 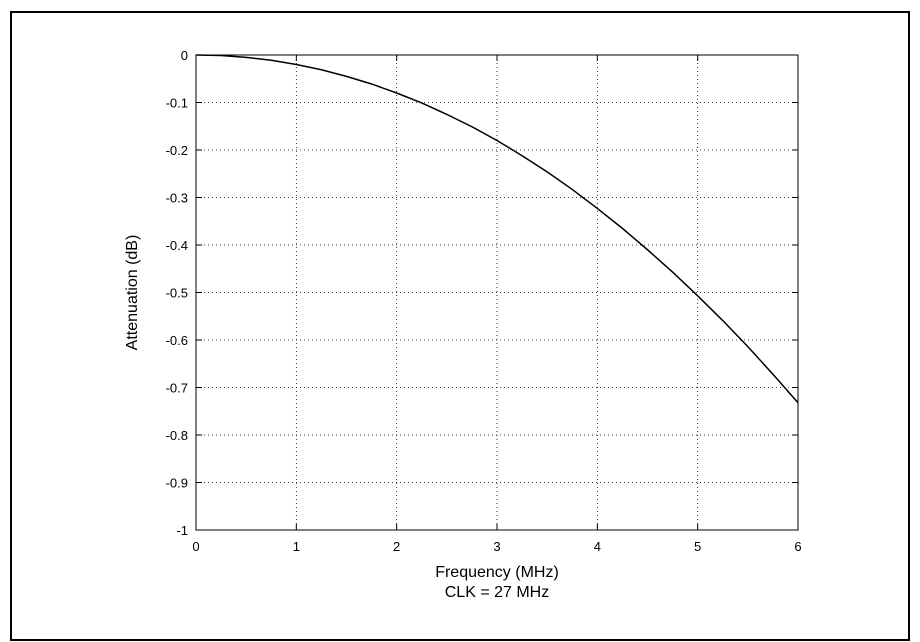 What do you see at coordinates (497, 592) in the screenshot?
I see `x-axis-sublabel: CLK = 27 MHz` at bounding box center [497, 592].